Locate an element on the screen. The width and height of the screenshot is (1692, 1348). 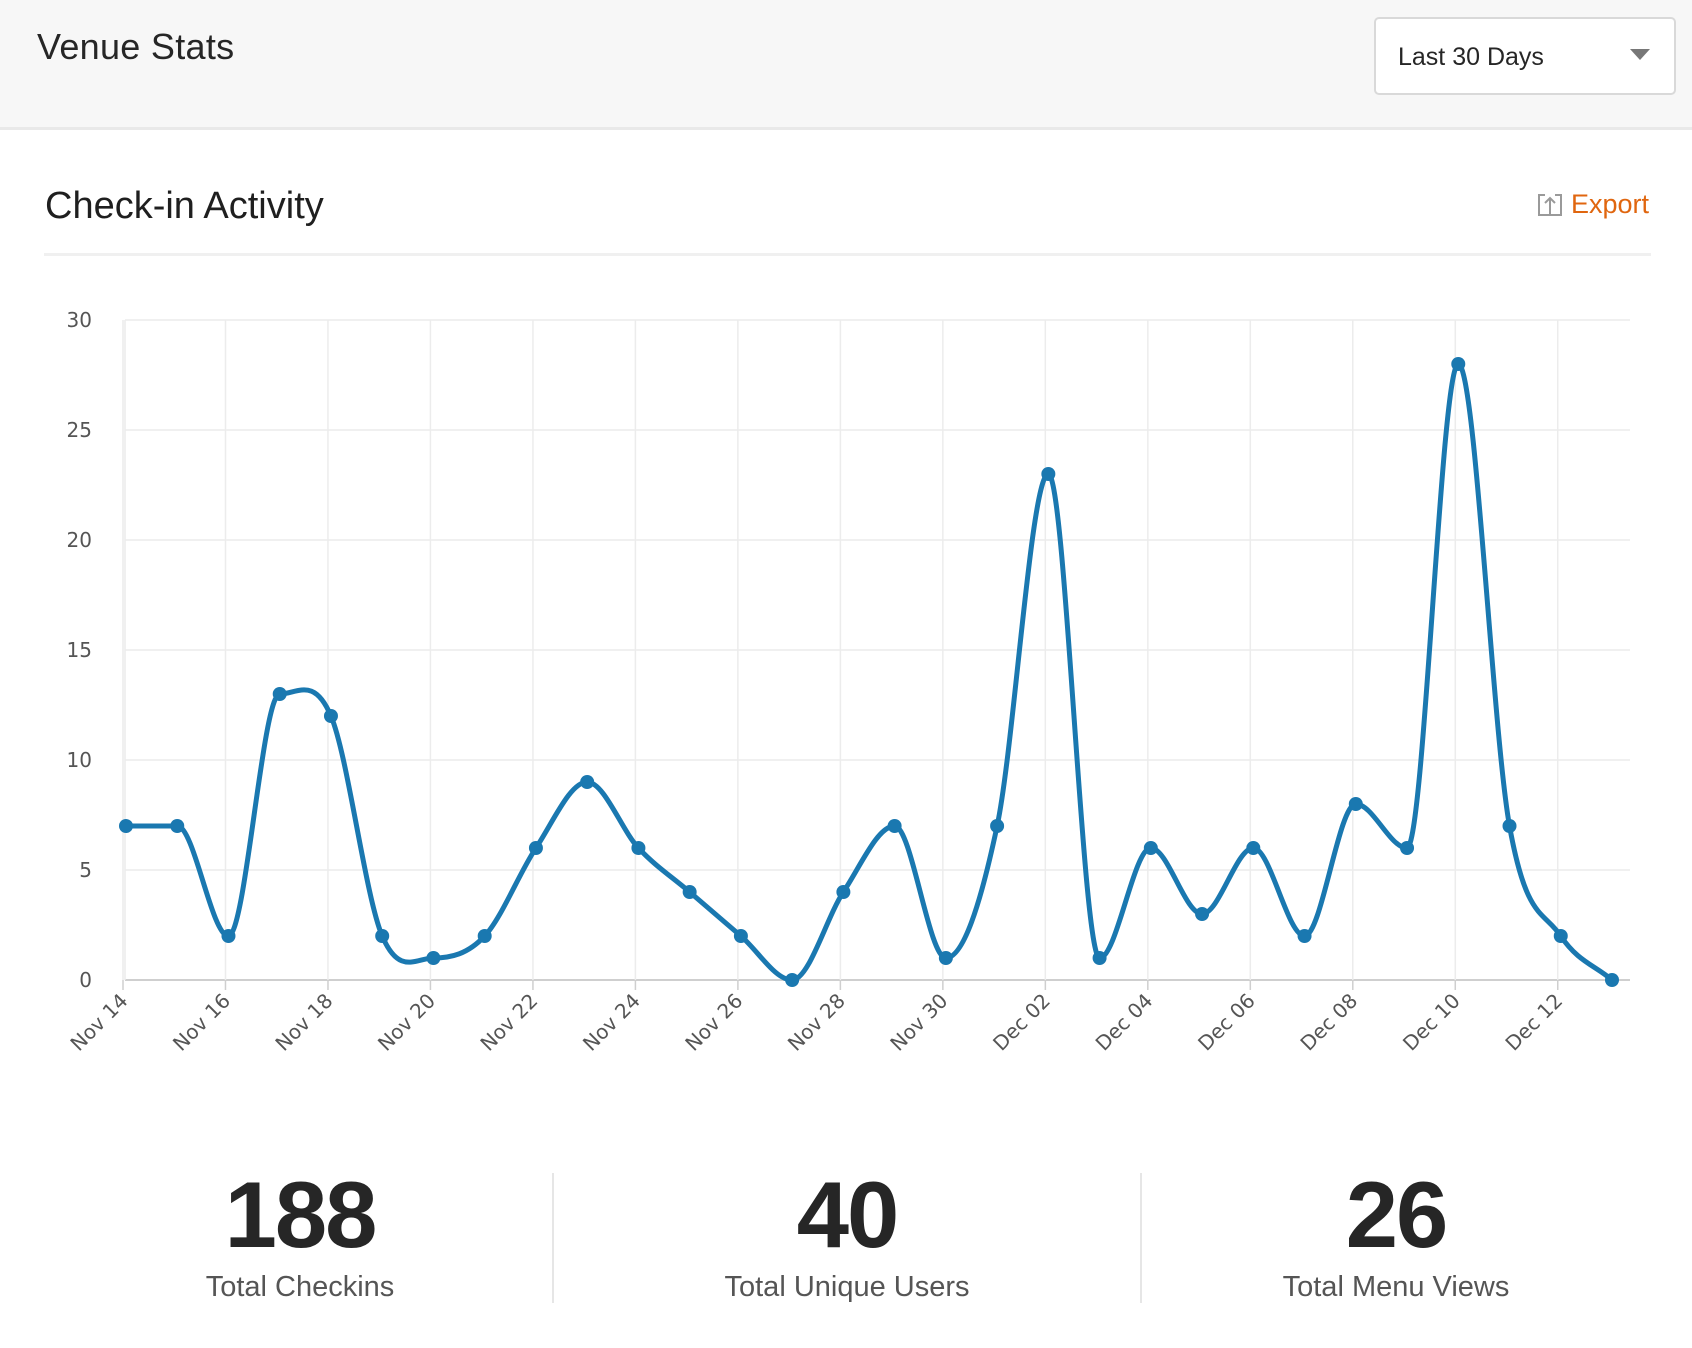
y-tick-label: 25 is located at coordinates (79, 430).